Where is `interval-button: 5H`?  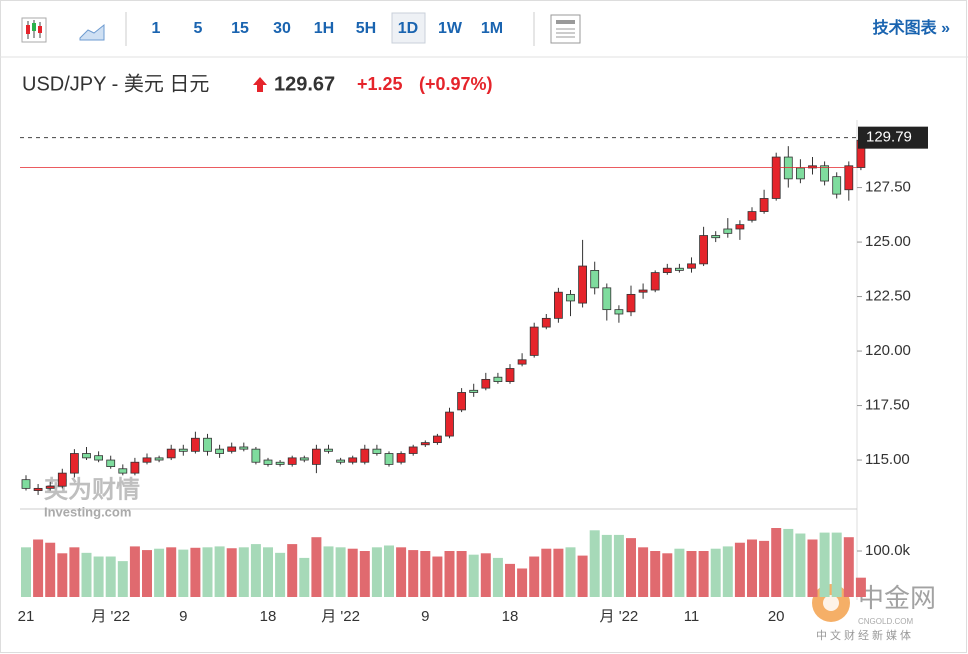
interval-button: 5H is located at coordinates (366, 28).